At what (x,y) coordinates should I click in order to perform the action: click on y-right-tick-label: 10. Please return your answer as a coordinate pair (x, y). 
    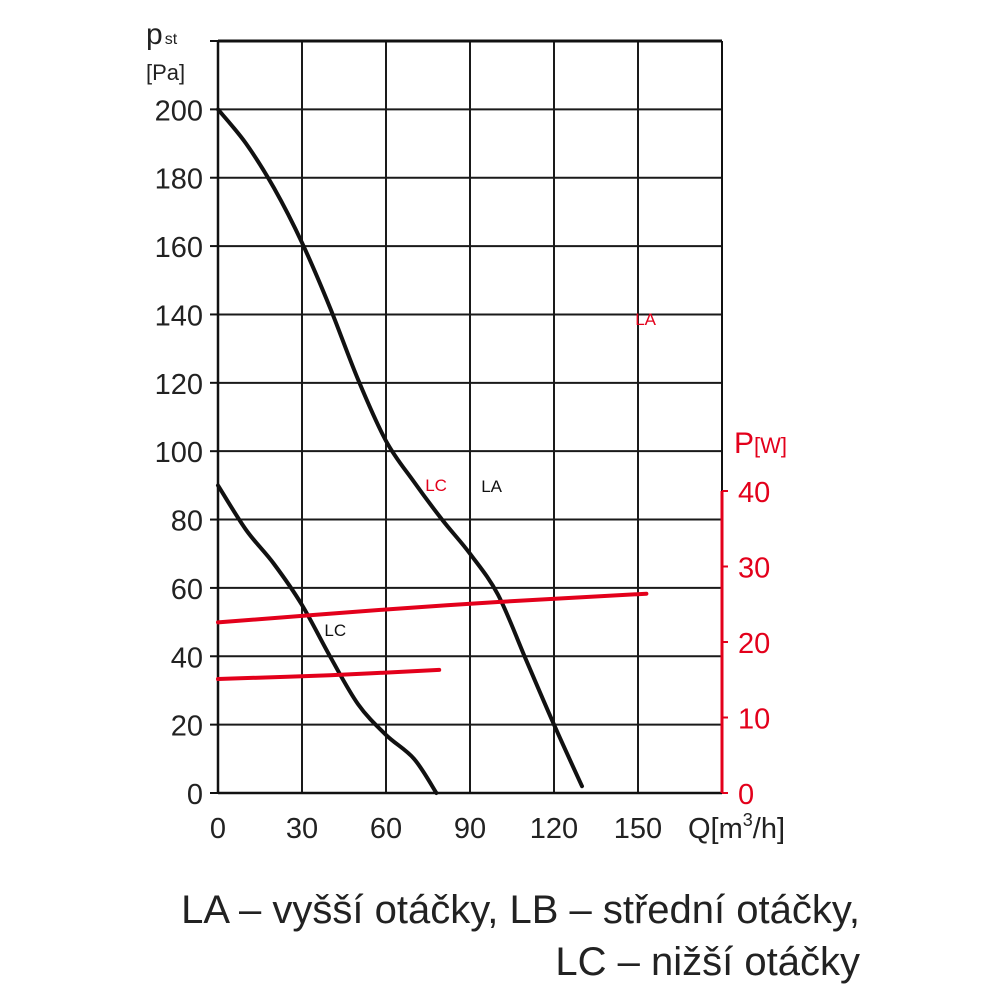
    Looking at the image, I should click on (754, 720).